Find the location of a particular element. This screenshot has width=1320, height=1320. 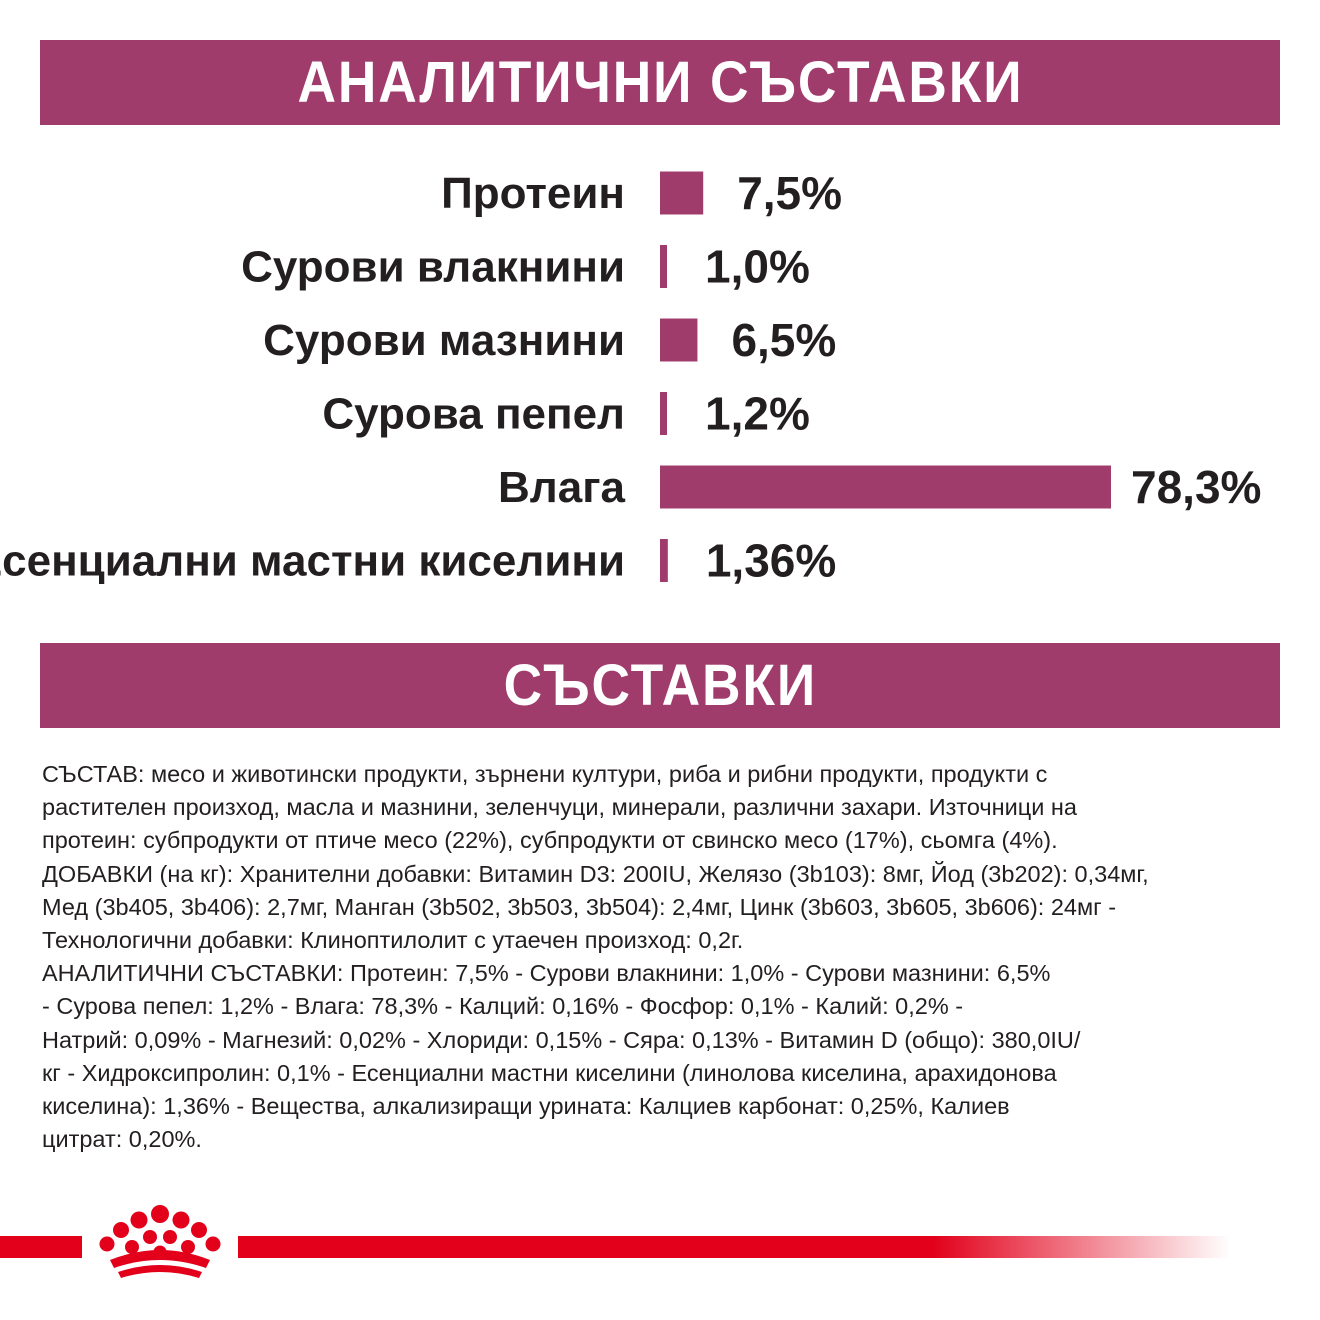

category-label: Есенциални мастни киселини is located at coordinates (312, 561).